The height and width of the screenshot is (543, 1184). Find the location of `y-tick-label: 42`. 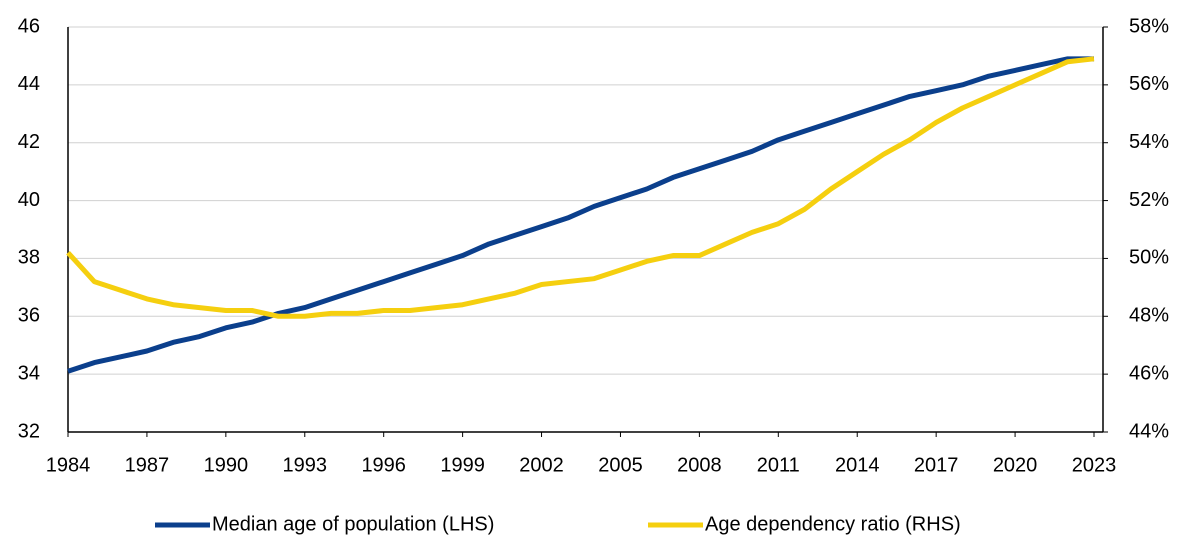

y-tick-label: 42 is located at coordinates (29, 142).